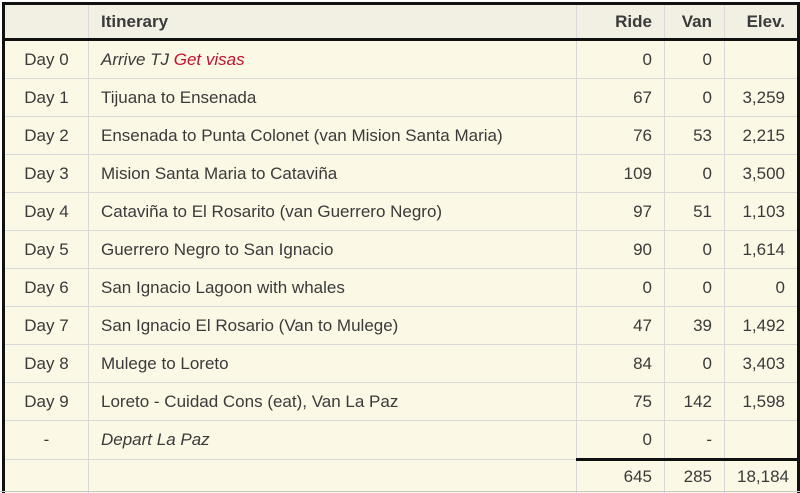 This screenshot has width=800, height=493. I want to click on elev-cell: 1,103, so click(761, 211).